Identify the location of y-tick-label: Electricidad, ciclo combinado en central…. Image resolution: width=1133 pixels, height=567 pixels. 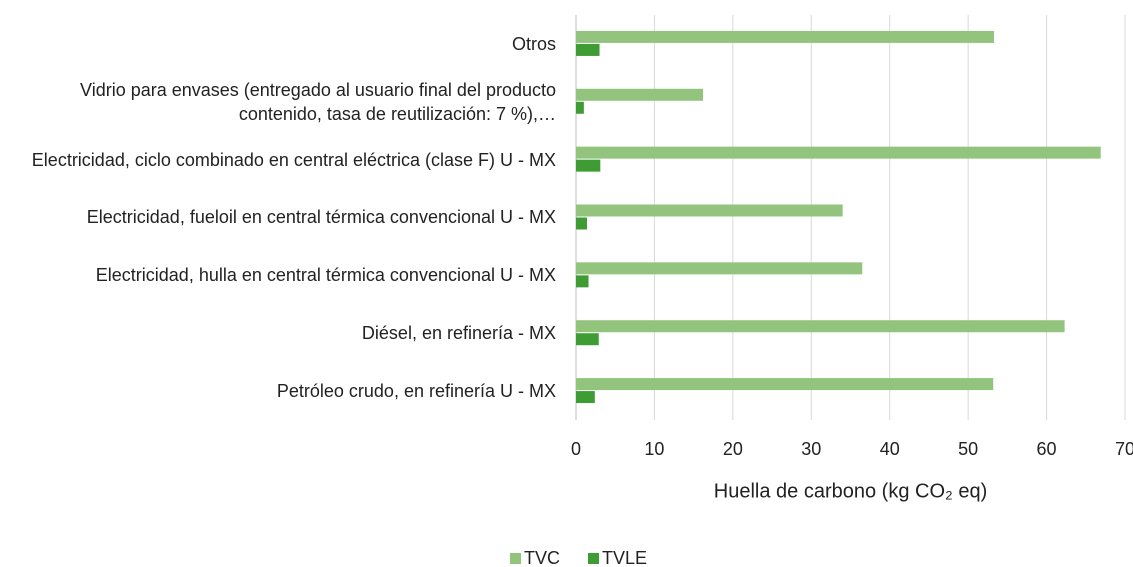
(293, 159).